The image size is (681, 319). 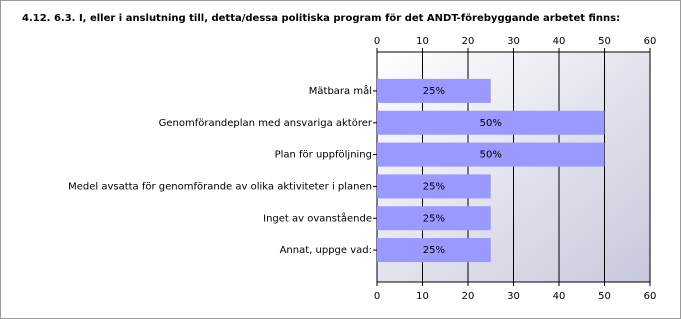 I want to click on y-tick-label: Mätbara mål, so click(x=340, y=90).